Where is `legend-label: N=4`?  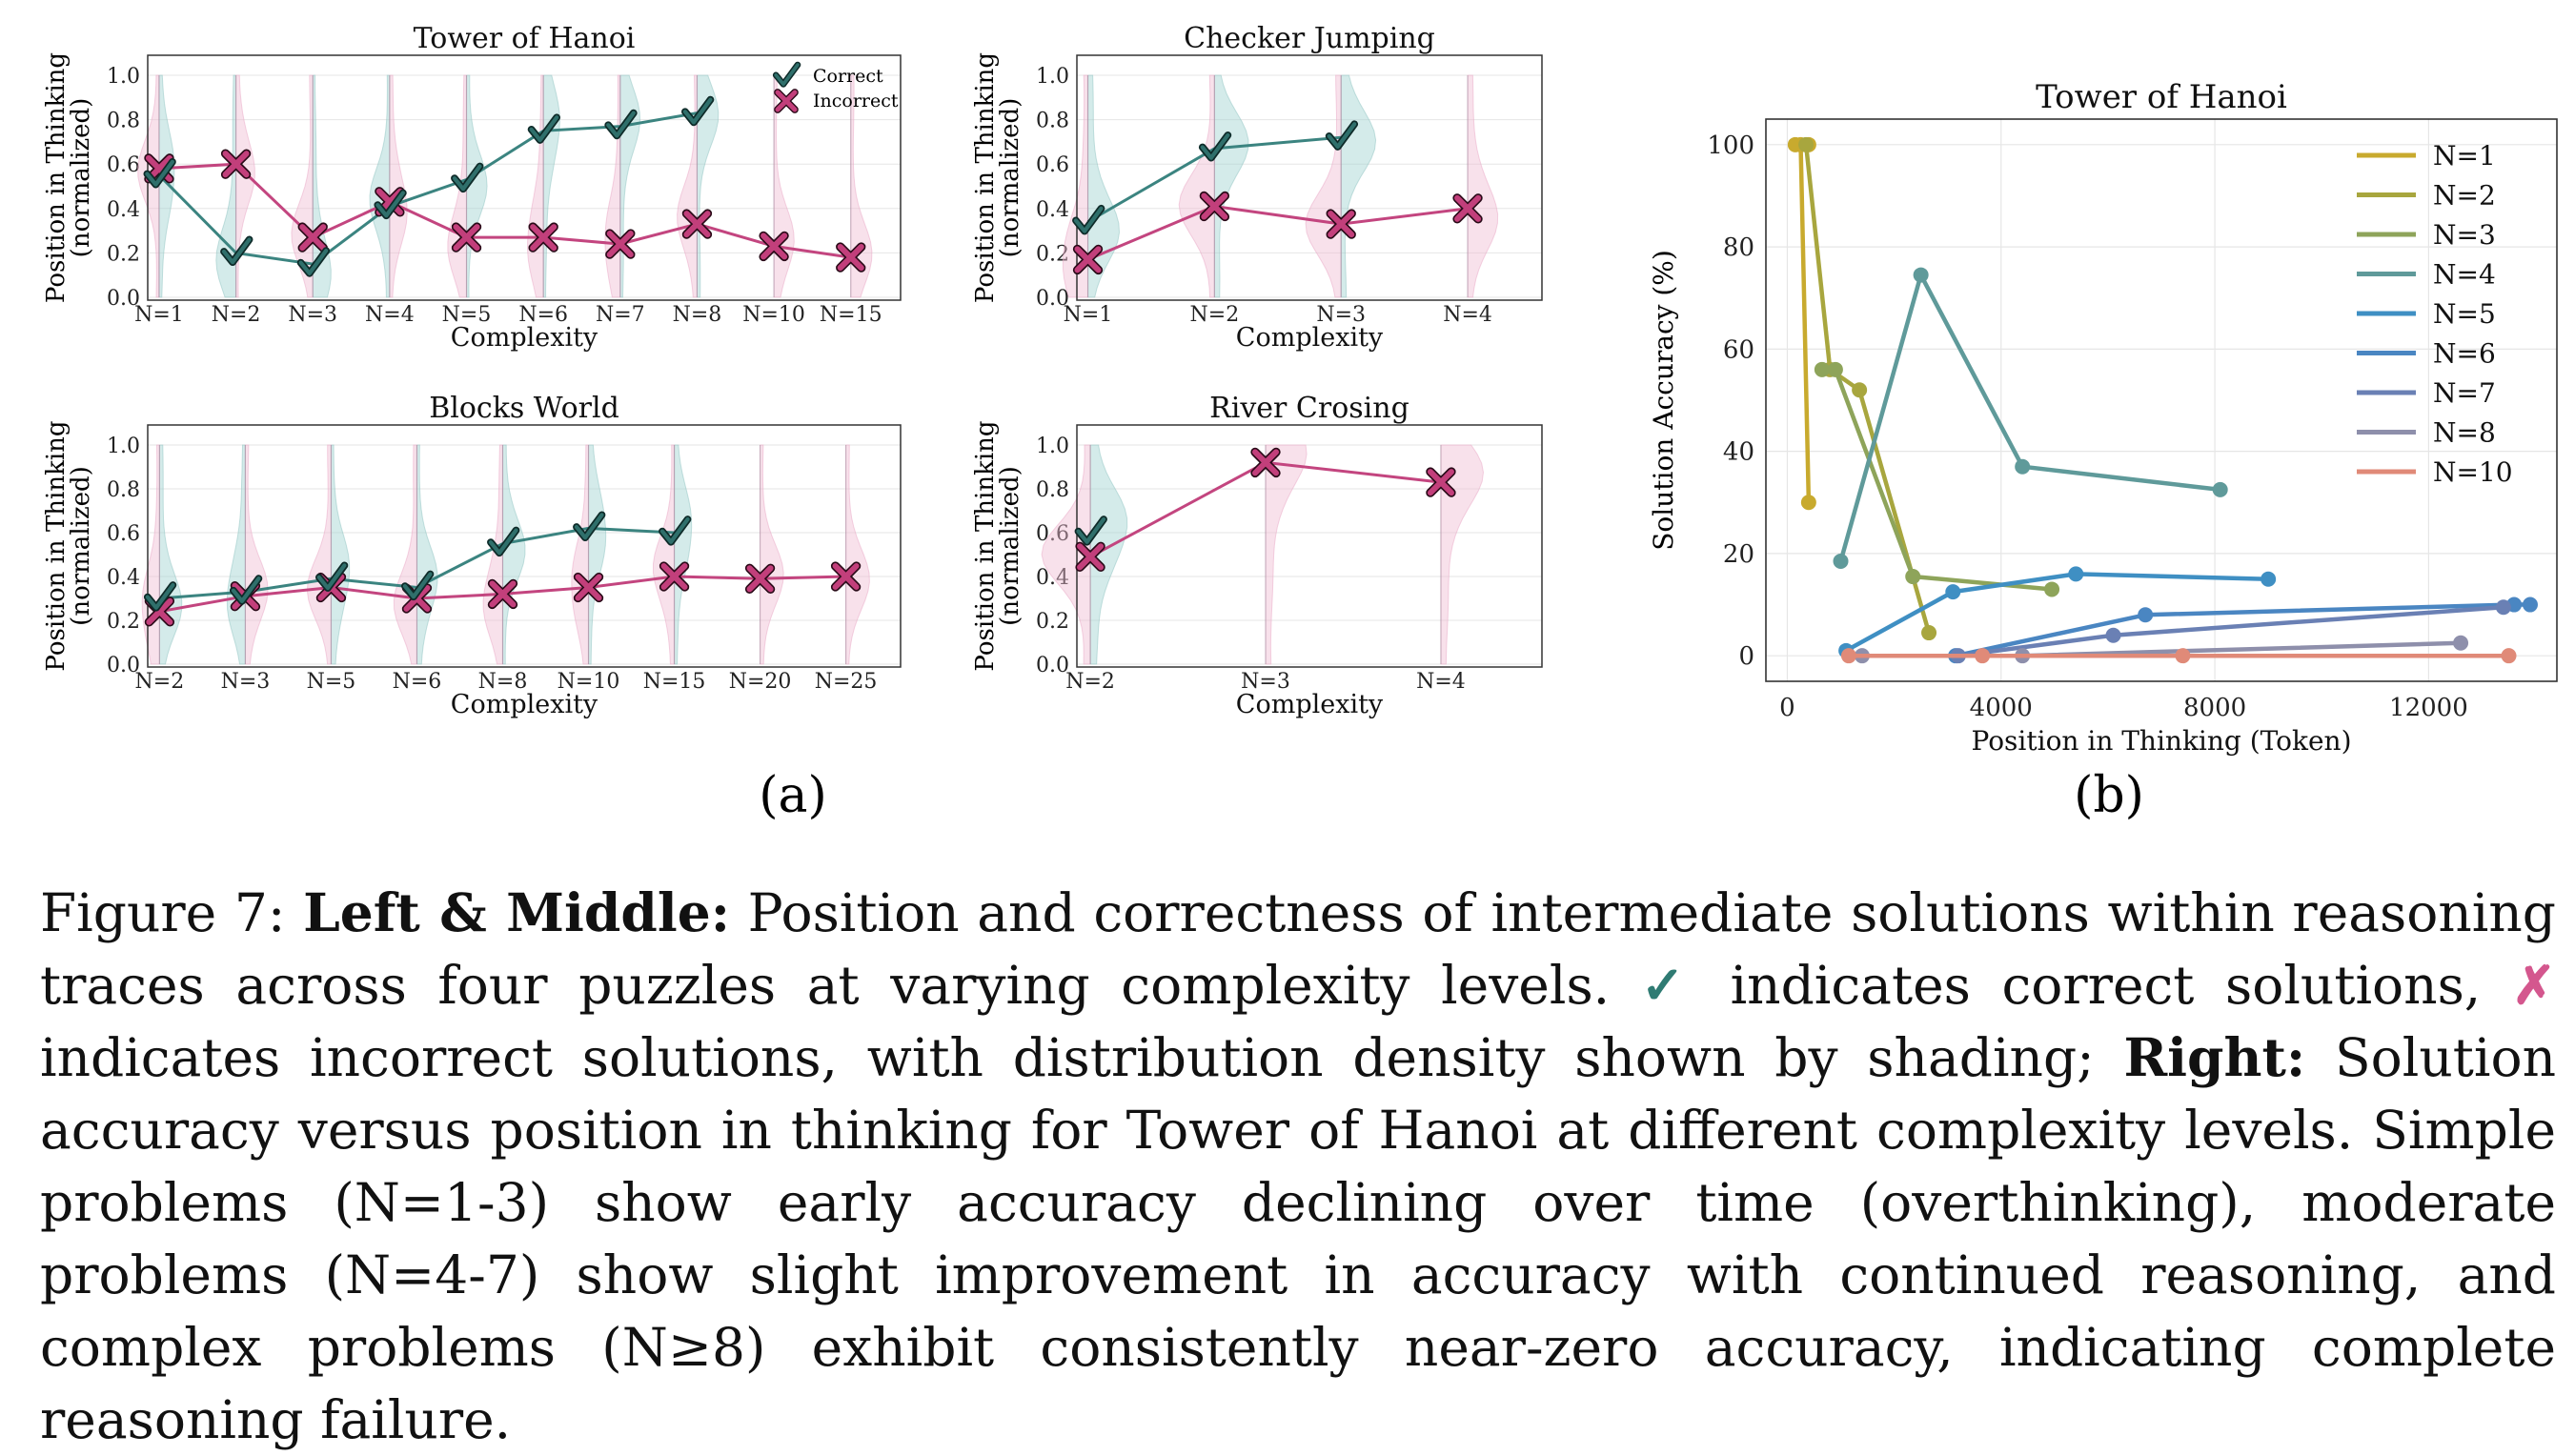
legend-label: N=4 is located at coordinates (2464, 275).